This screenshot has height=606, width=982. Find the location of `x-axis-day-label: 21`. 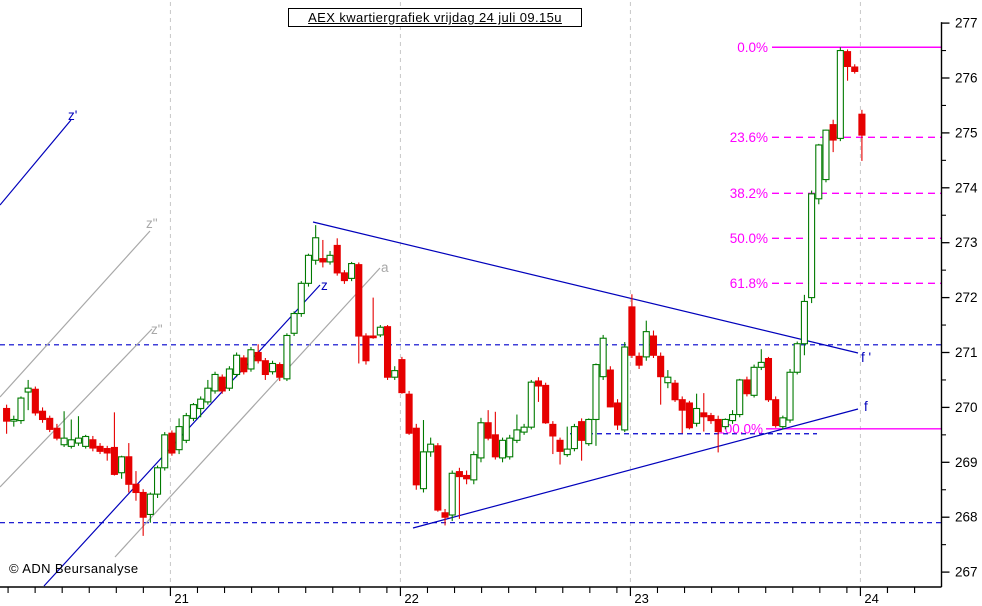

x-axis-day-label: 21 is located at coordinates (181, 598).